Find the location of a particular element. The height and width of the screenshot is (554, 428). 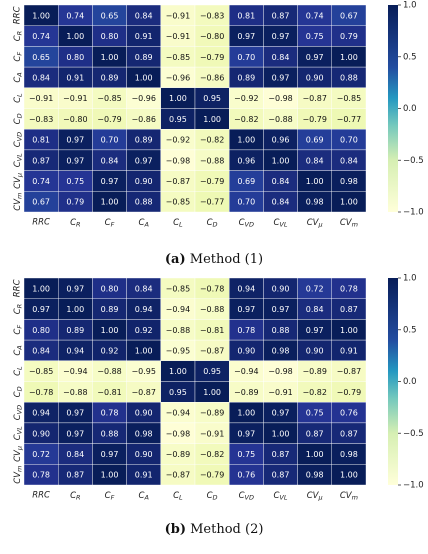

cell-value-label: −0.94 is located at coordinates (178, 309).